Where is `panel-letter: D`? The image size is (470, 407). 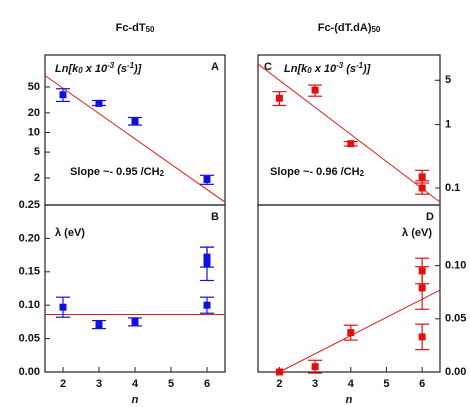 panel-letter: D is located at coordinates (430, 217).